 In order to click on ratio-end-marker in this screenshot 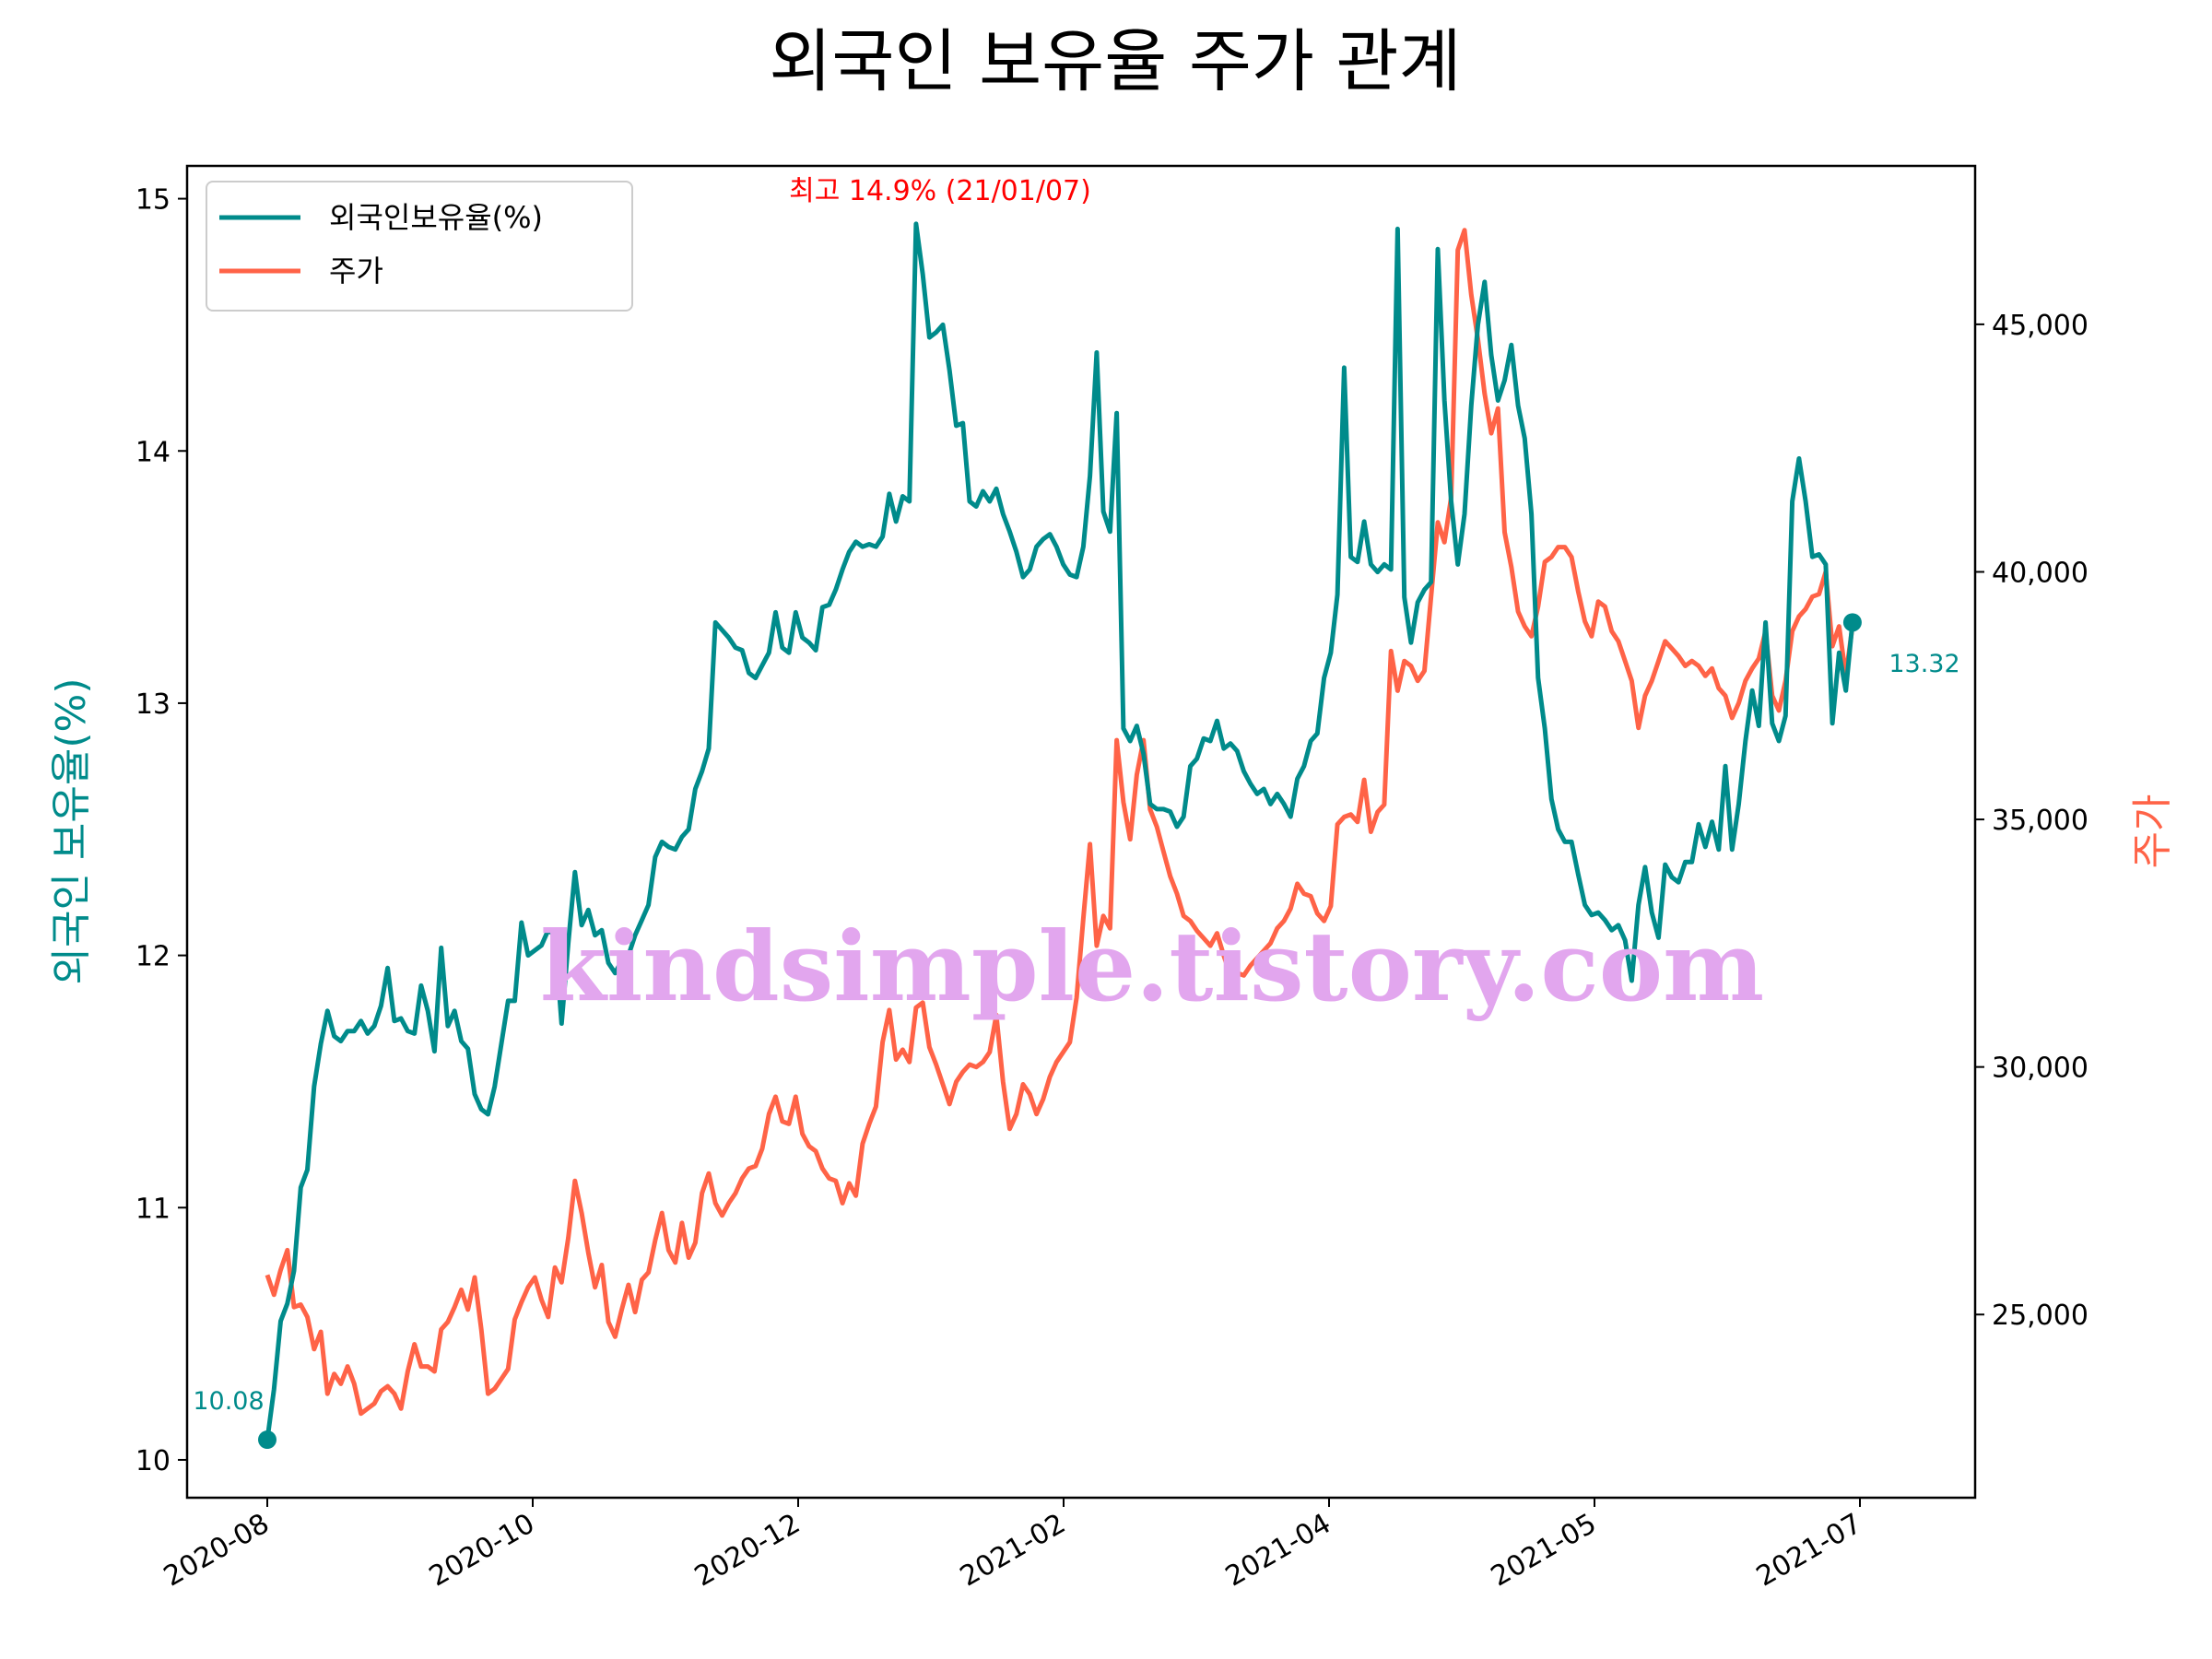, I will do `click(1852, 622)`.